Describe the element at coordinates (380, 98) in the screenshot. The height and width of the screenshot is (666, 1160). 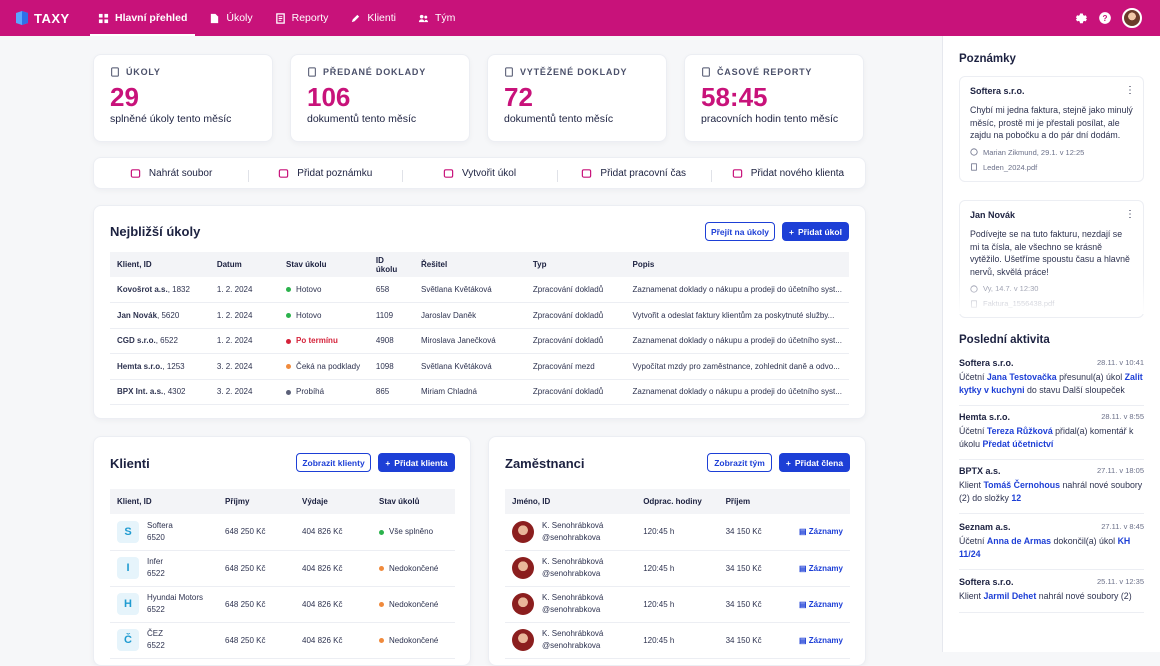
I see `stat-card-1: PŘEDANÉ DOKLADY 106 dokumentů tento měsíc` at that location.